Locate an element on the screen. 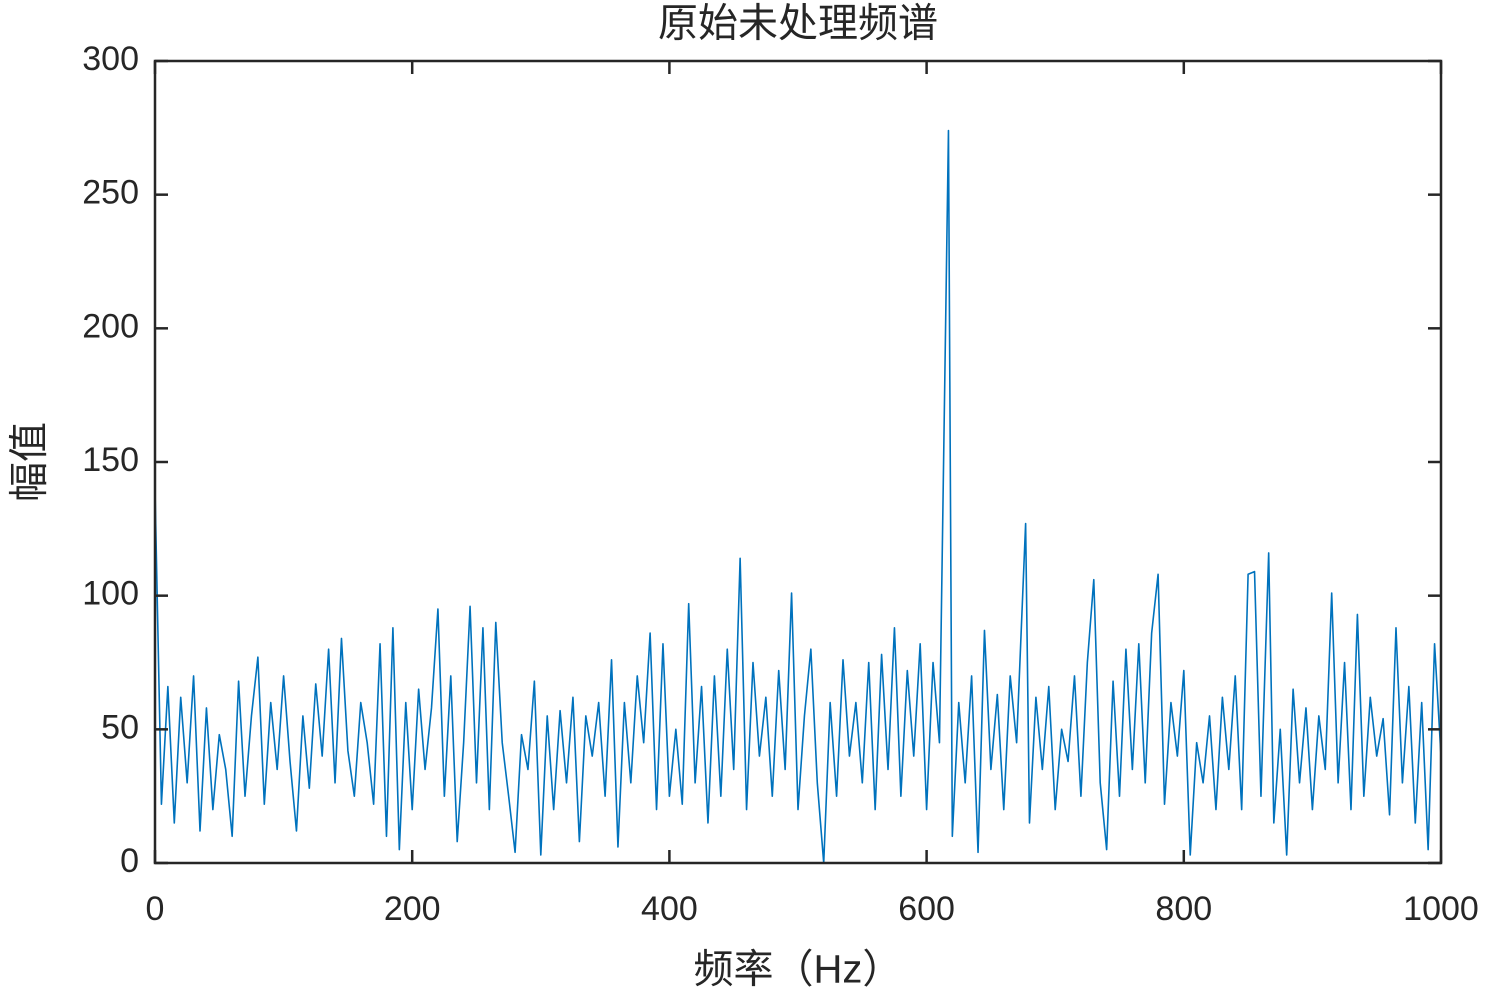 Image resolution: width=1490 pixels, height=1001 pixels. y-tick-label: 200 is located at coordinates (110, 326).